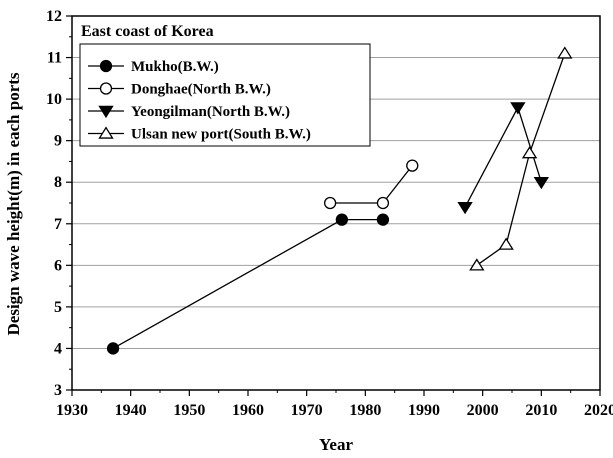  What do you see at coordinates (541, 410) in the screenshot?
I see `x-tick-label: 2010` at bounding box center [541, 410].